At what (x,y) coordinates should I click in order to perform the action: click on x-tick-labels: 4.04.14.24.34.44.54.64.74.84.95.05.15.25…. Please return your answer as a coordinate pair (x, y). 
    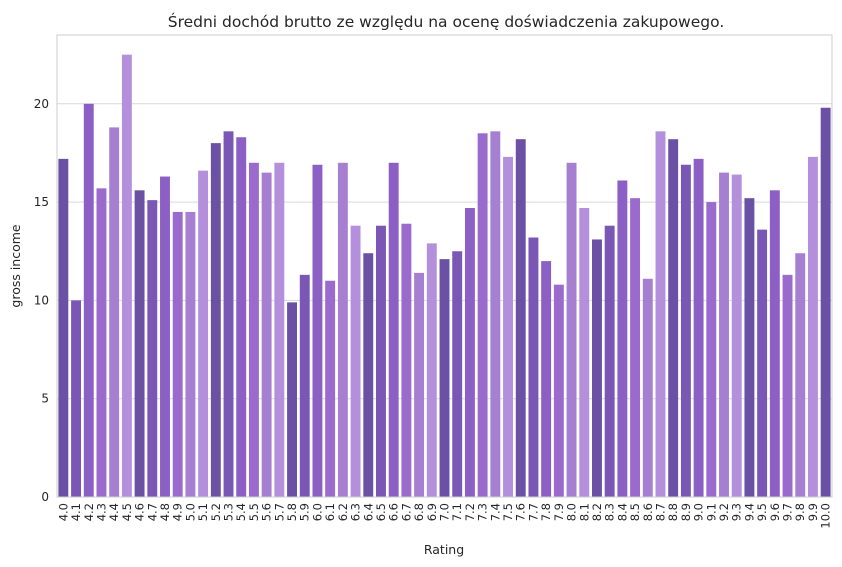
    Looking at the image, I should click on (444, 516).